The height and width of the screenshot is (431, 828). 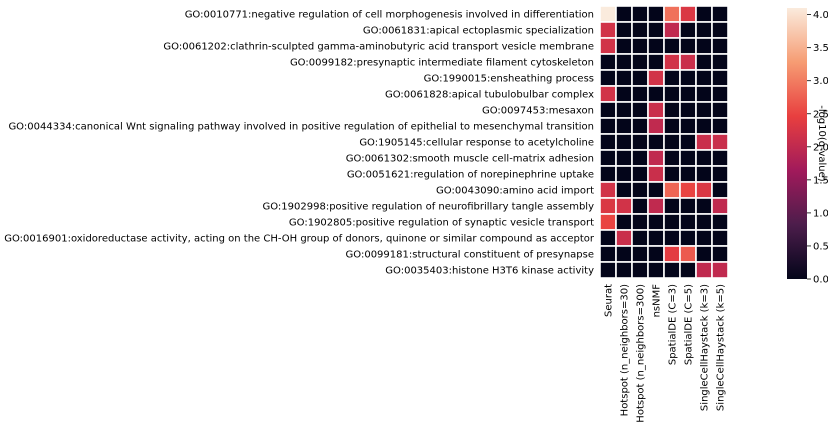 I want to click on column-label: SpatialDE (C=3), so click(x=673, y=324).